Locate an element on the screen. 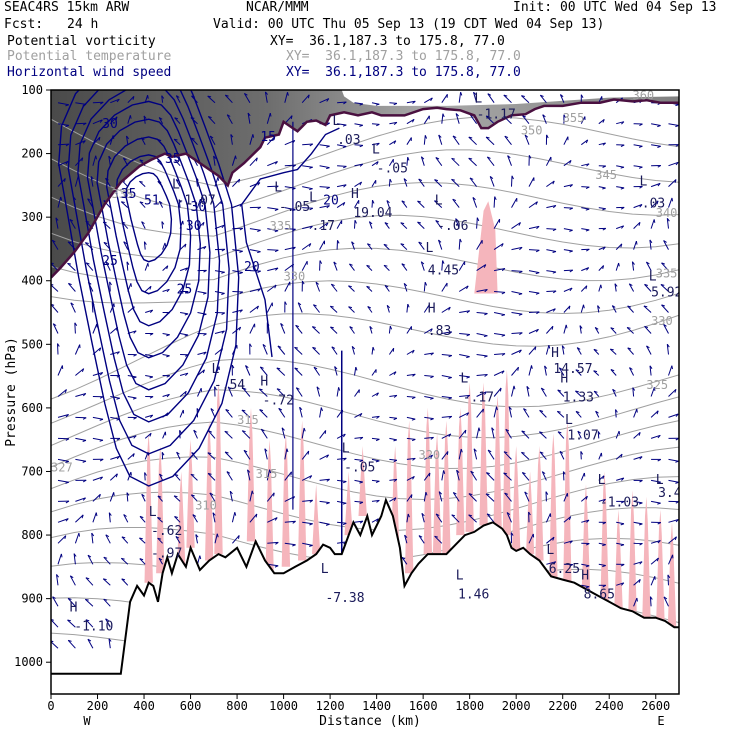 The width and height of the screenshot is (740, 740). x-tick-label: 2400 is located at coordinates (609, 706).